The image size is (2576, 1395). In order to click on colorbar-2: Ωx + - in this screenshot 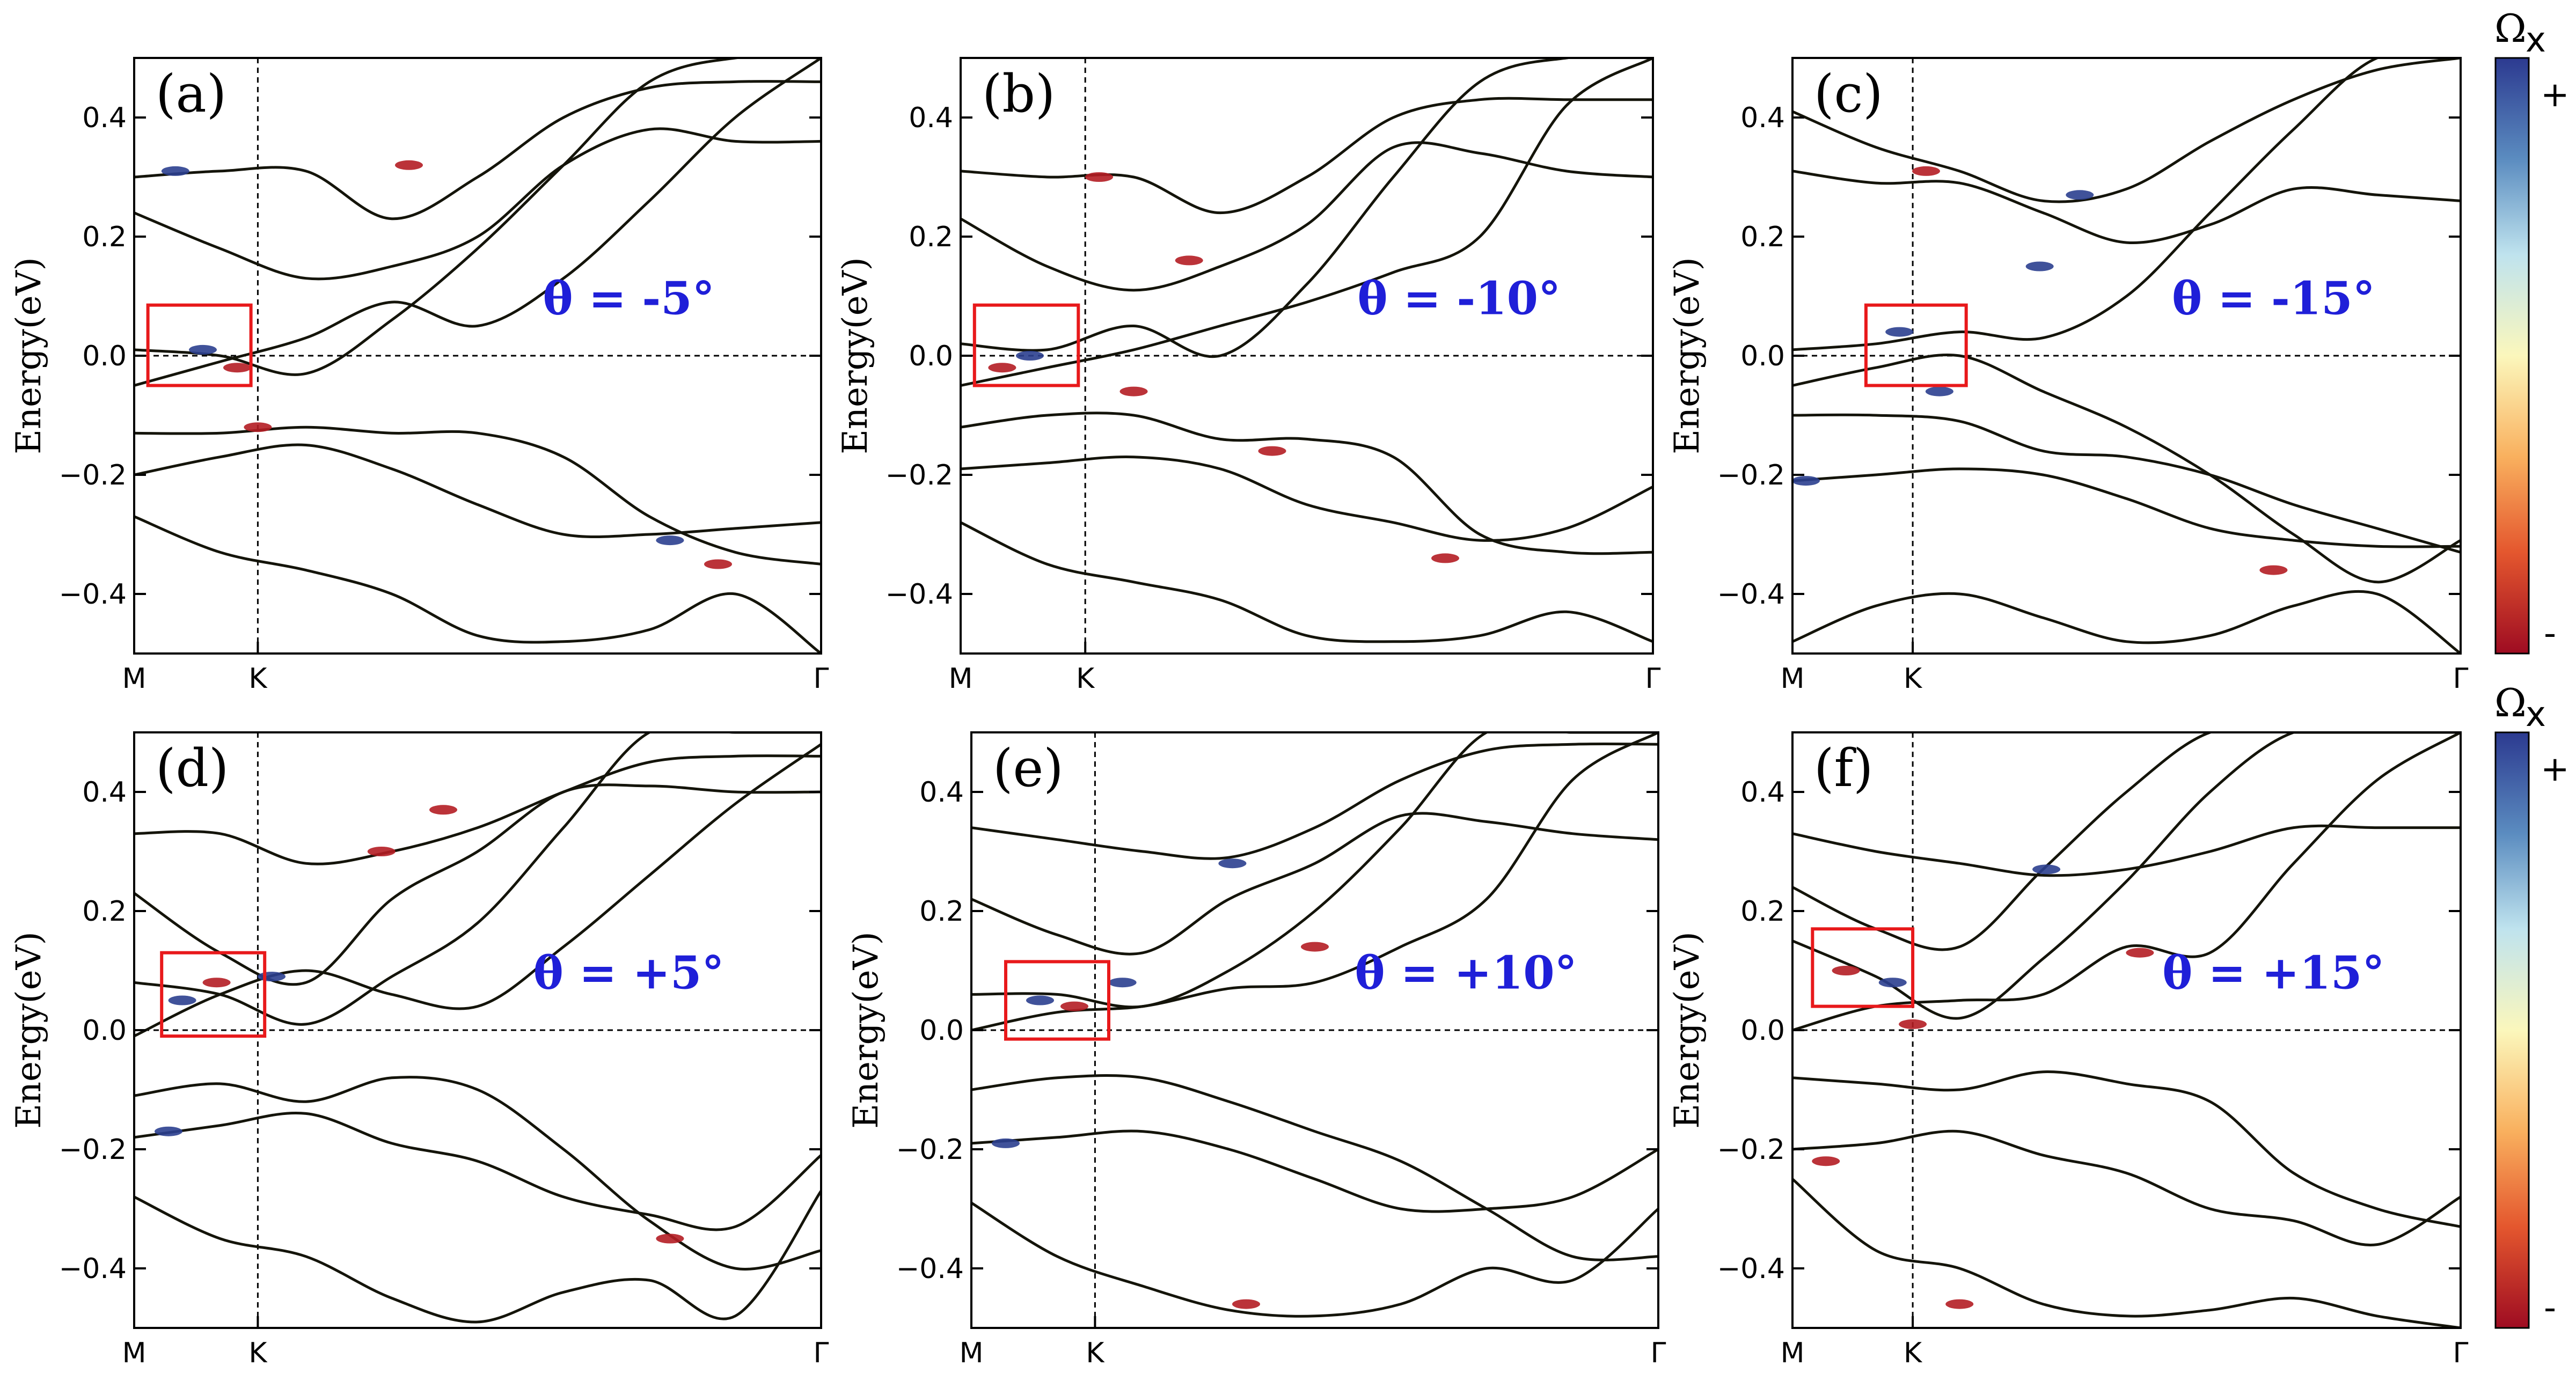, I will do `click(2532, 1004)`.